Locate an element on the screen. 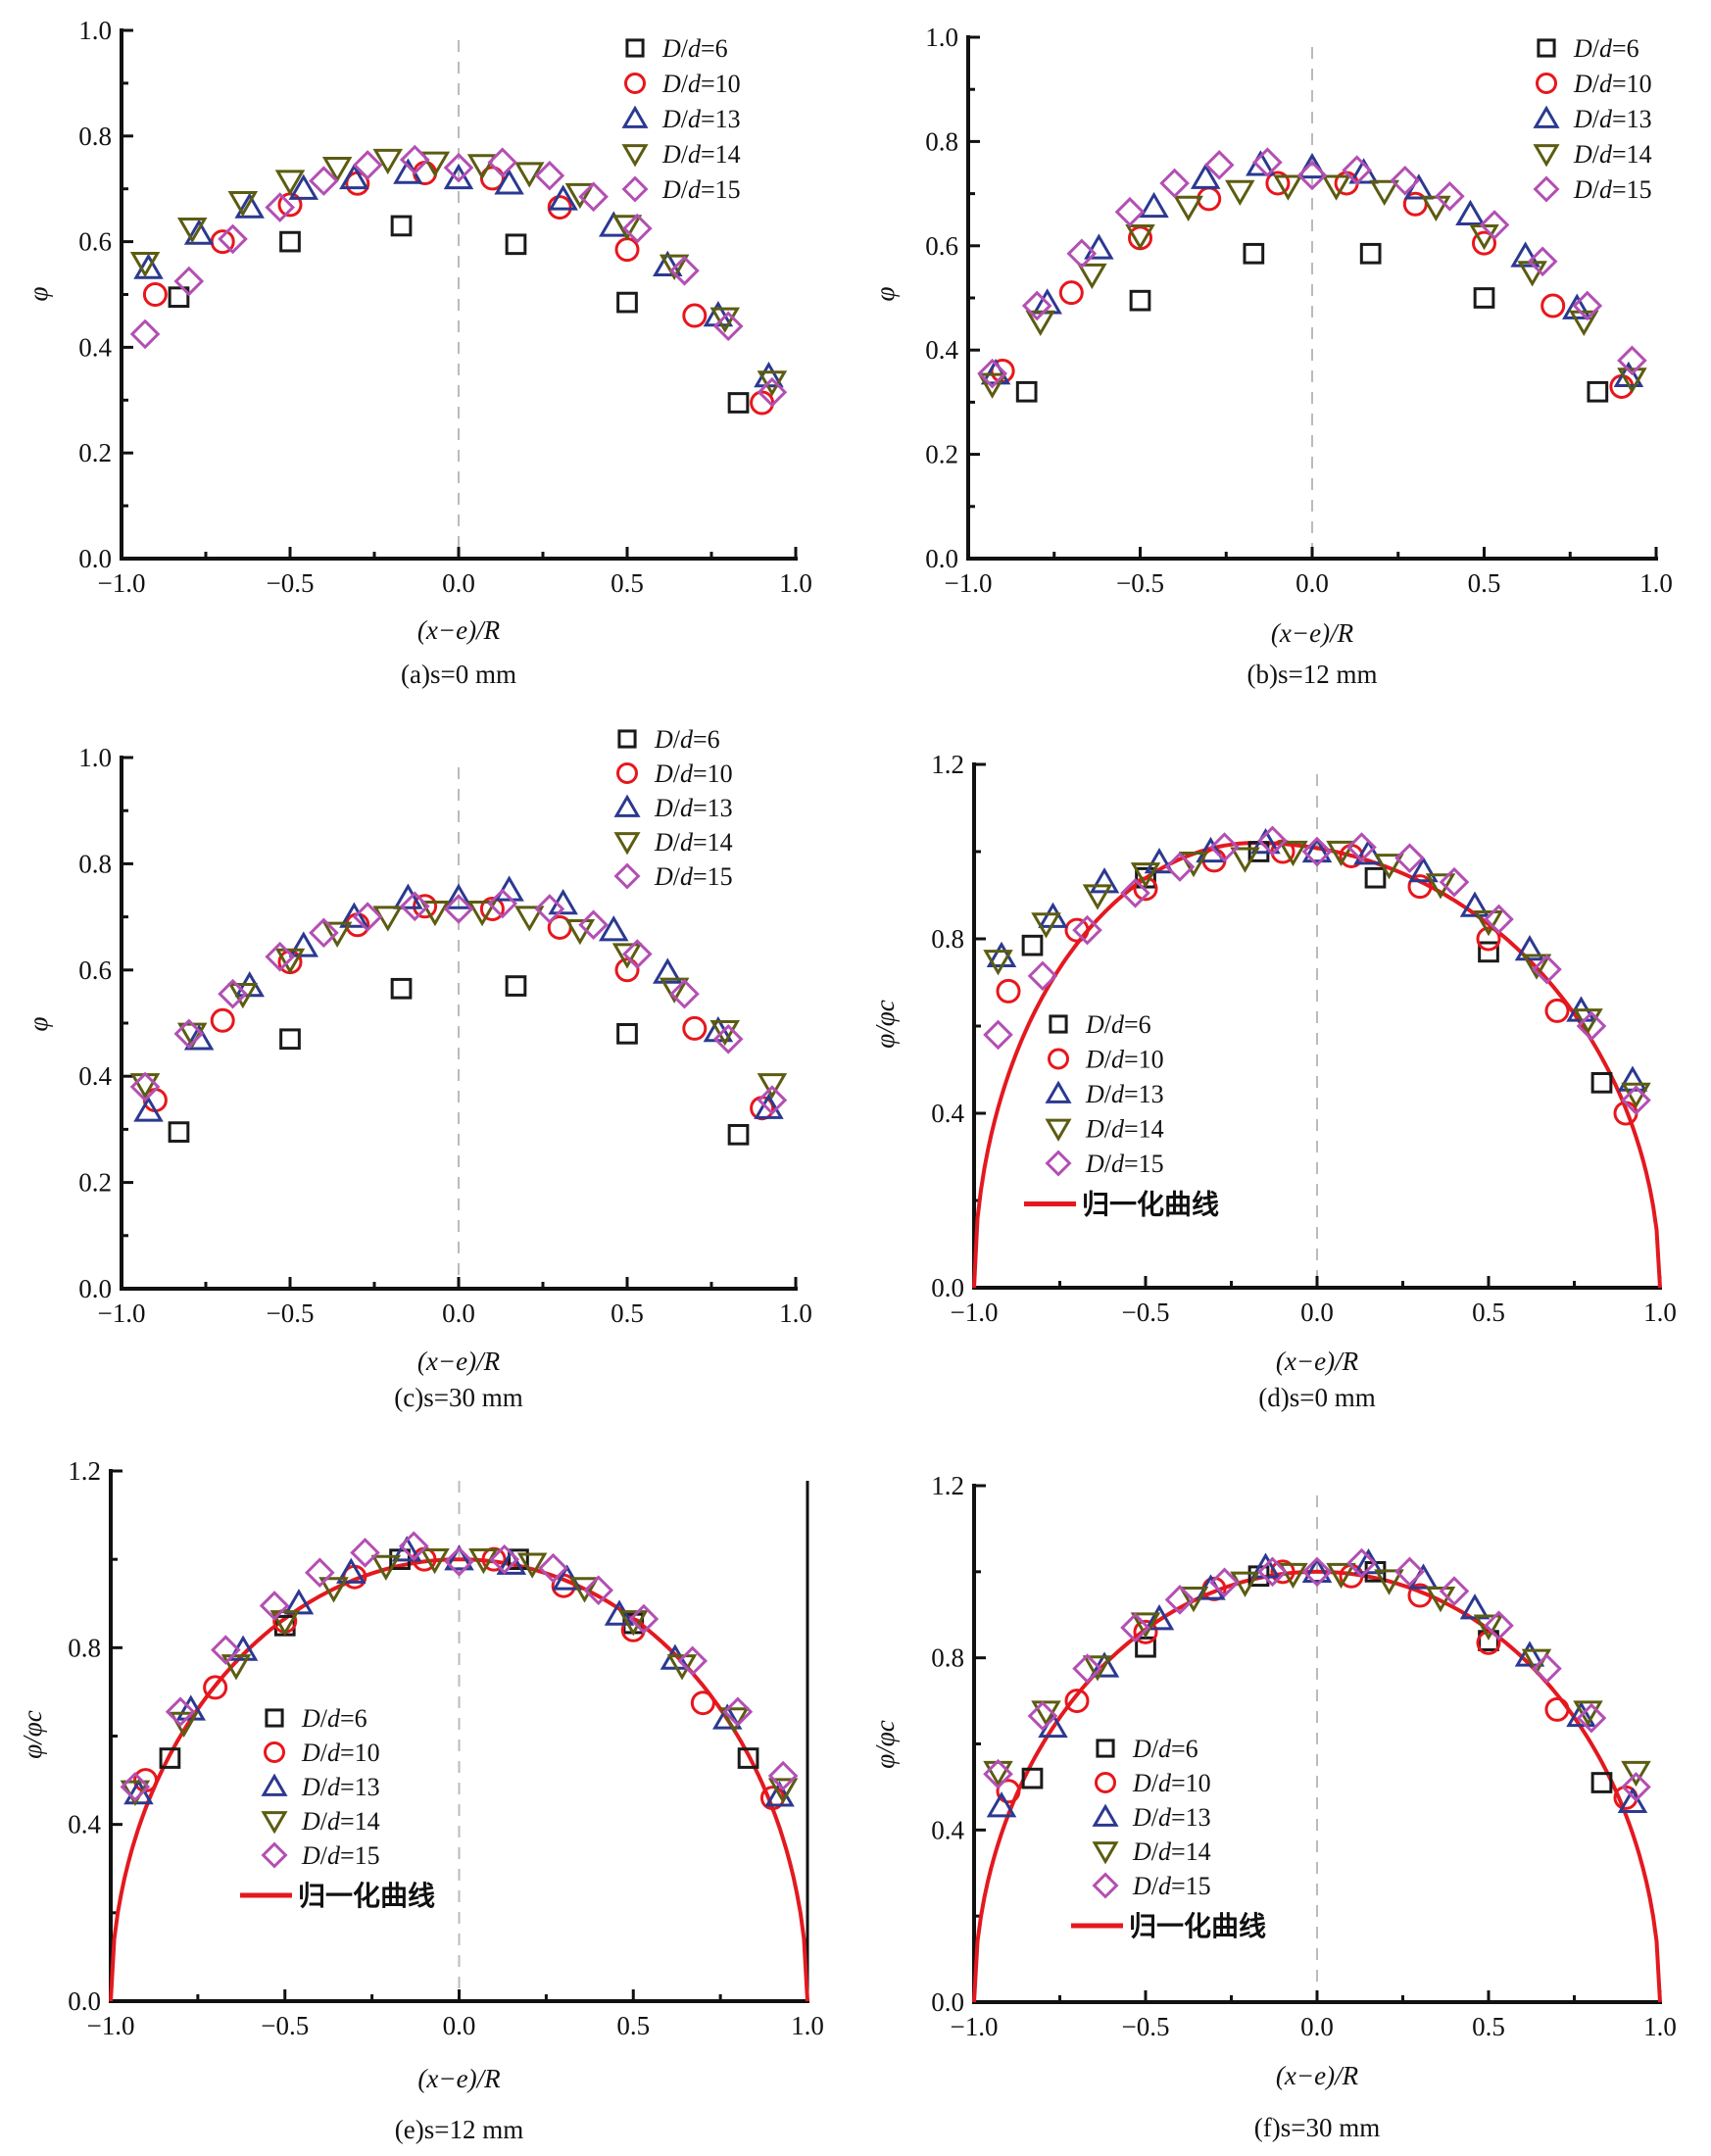  panel-caption: (b)s=12 mm is located at coordinates (1312, 674).